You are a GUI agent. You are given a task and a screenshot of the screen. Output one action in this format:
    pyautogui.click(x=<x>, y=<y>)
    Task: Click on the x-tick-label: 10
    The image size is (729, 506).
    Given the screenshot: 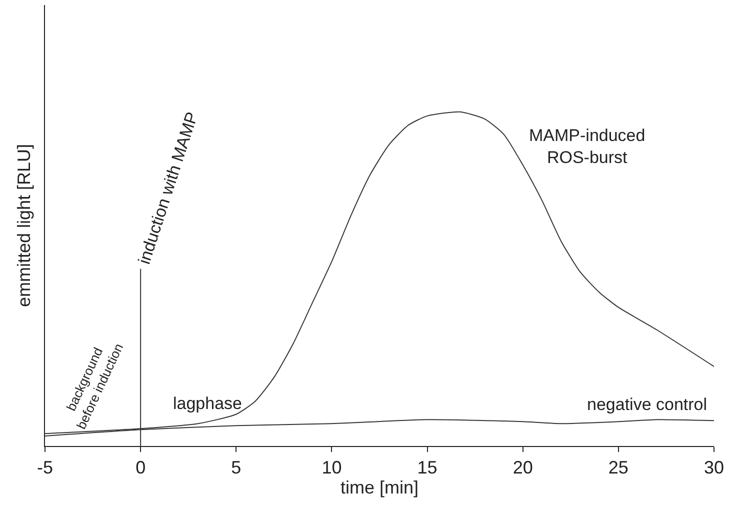 What is the action you would take?
    pyautogui.click(x=332, y=468)
    